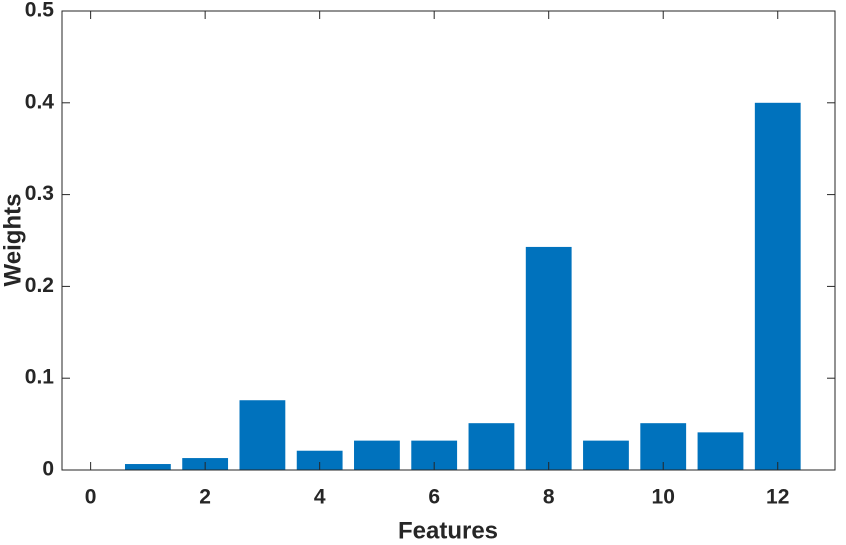 Image resolution: width=846 pixels, height=545 pixels. Describe the element at coordinates (448, 530) in the screenshot. I see `x-axis-label: Features` at that location.